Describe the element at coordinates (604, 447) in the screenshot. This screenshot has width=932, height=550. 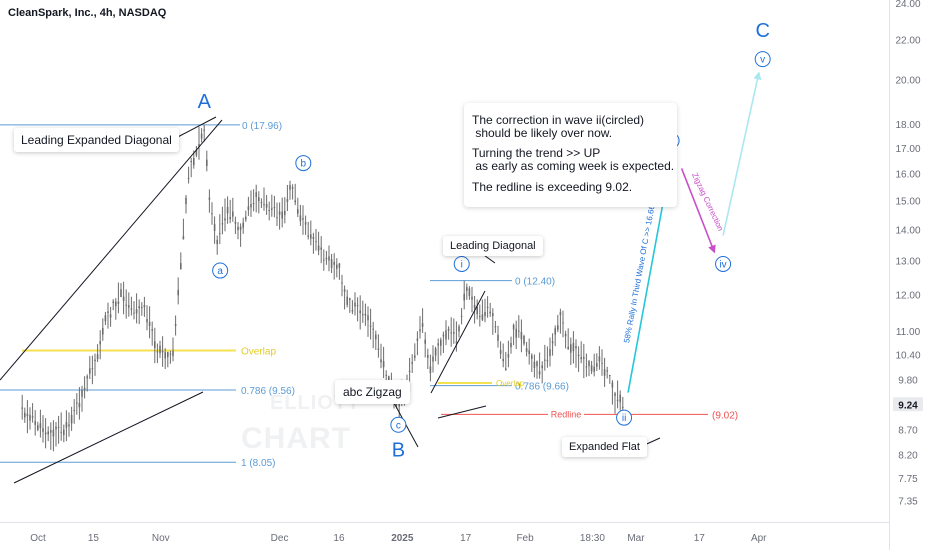
I see `label-expanded-flat: Expanded Flat` at that location.